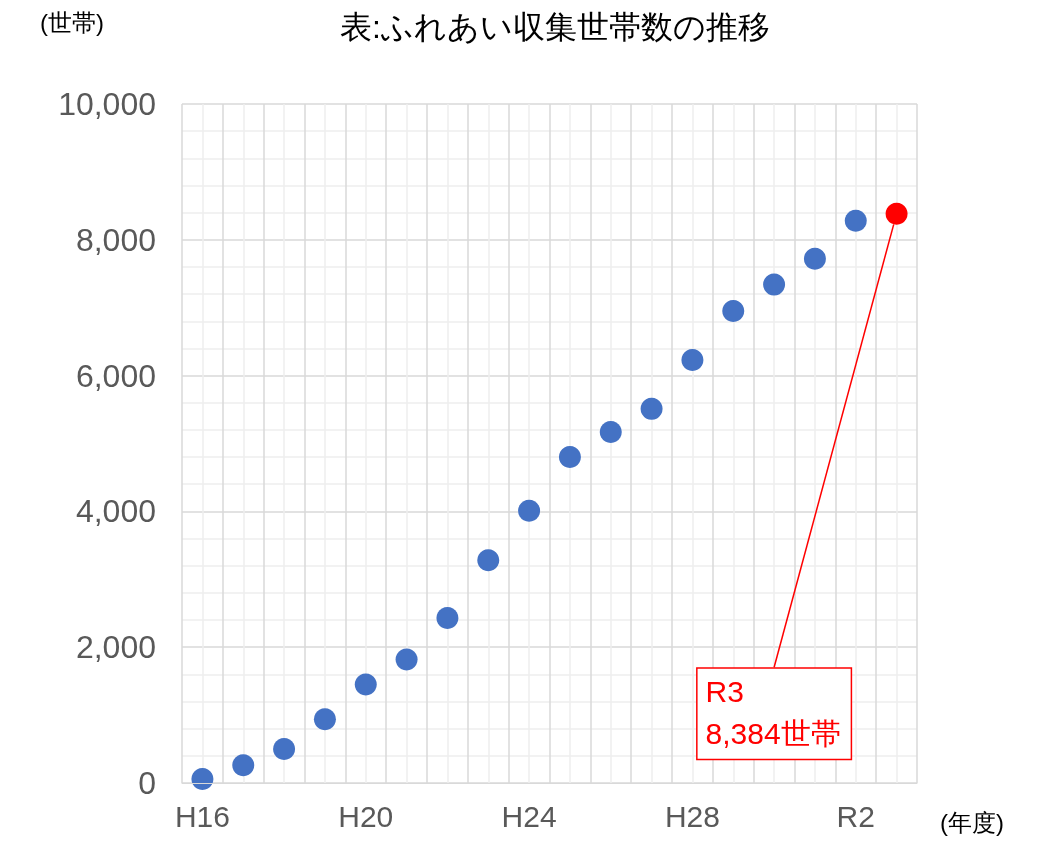  I want to click on x-tick-label: H24, so click(529, 816).